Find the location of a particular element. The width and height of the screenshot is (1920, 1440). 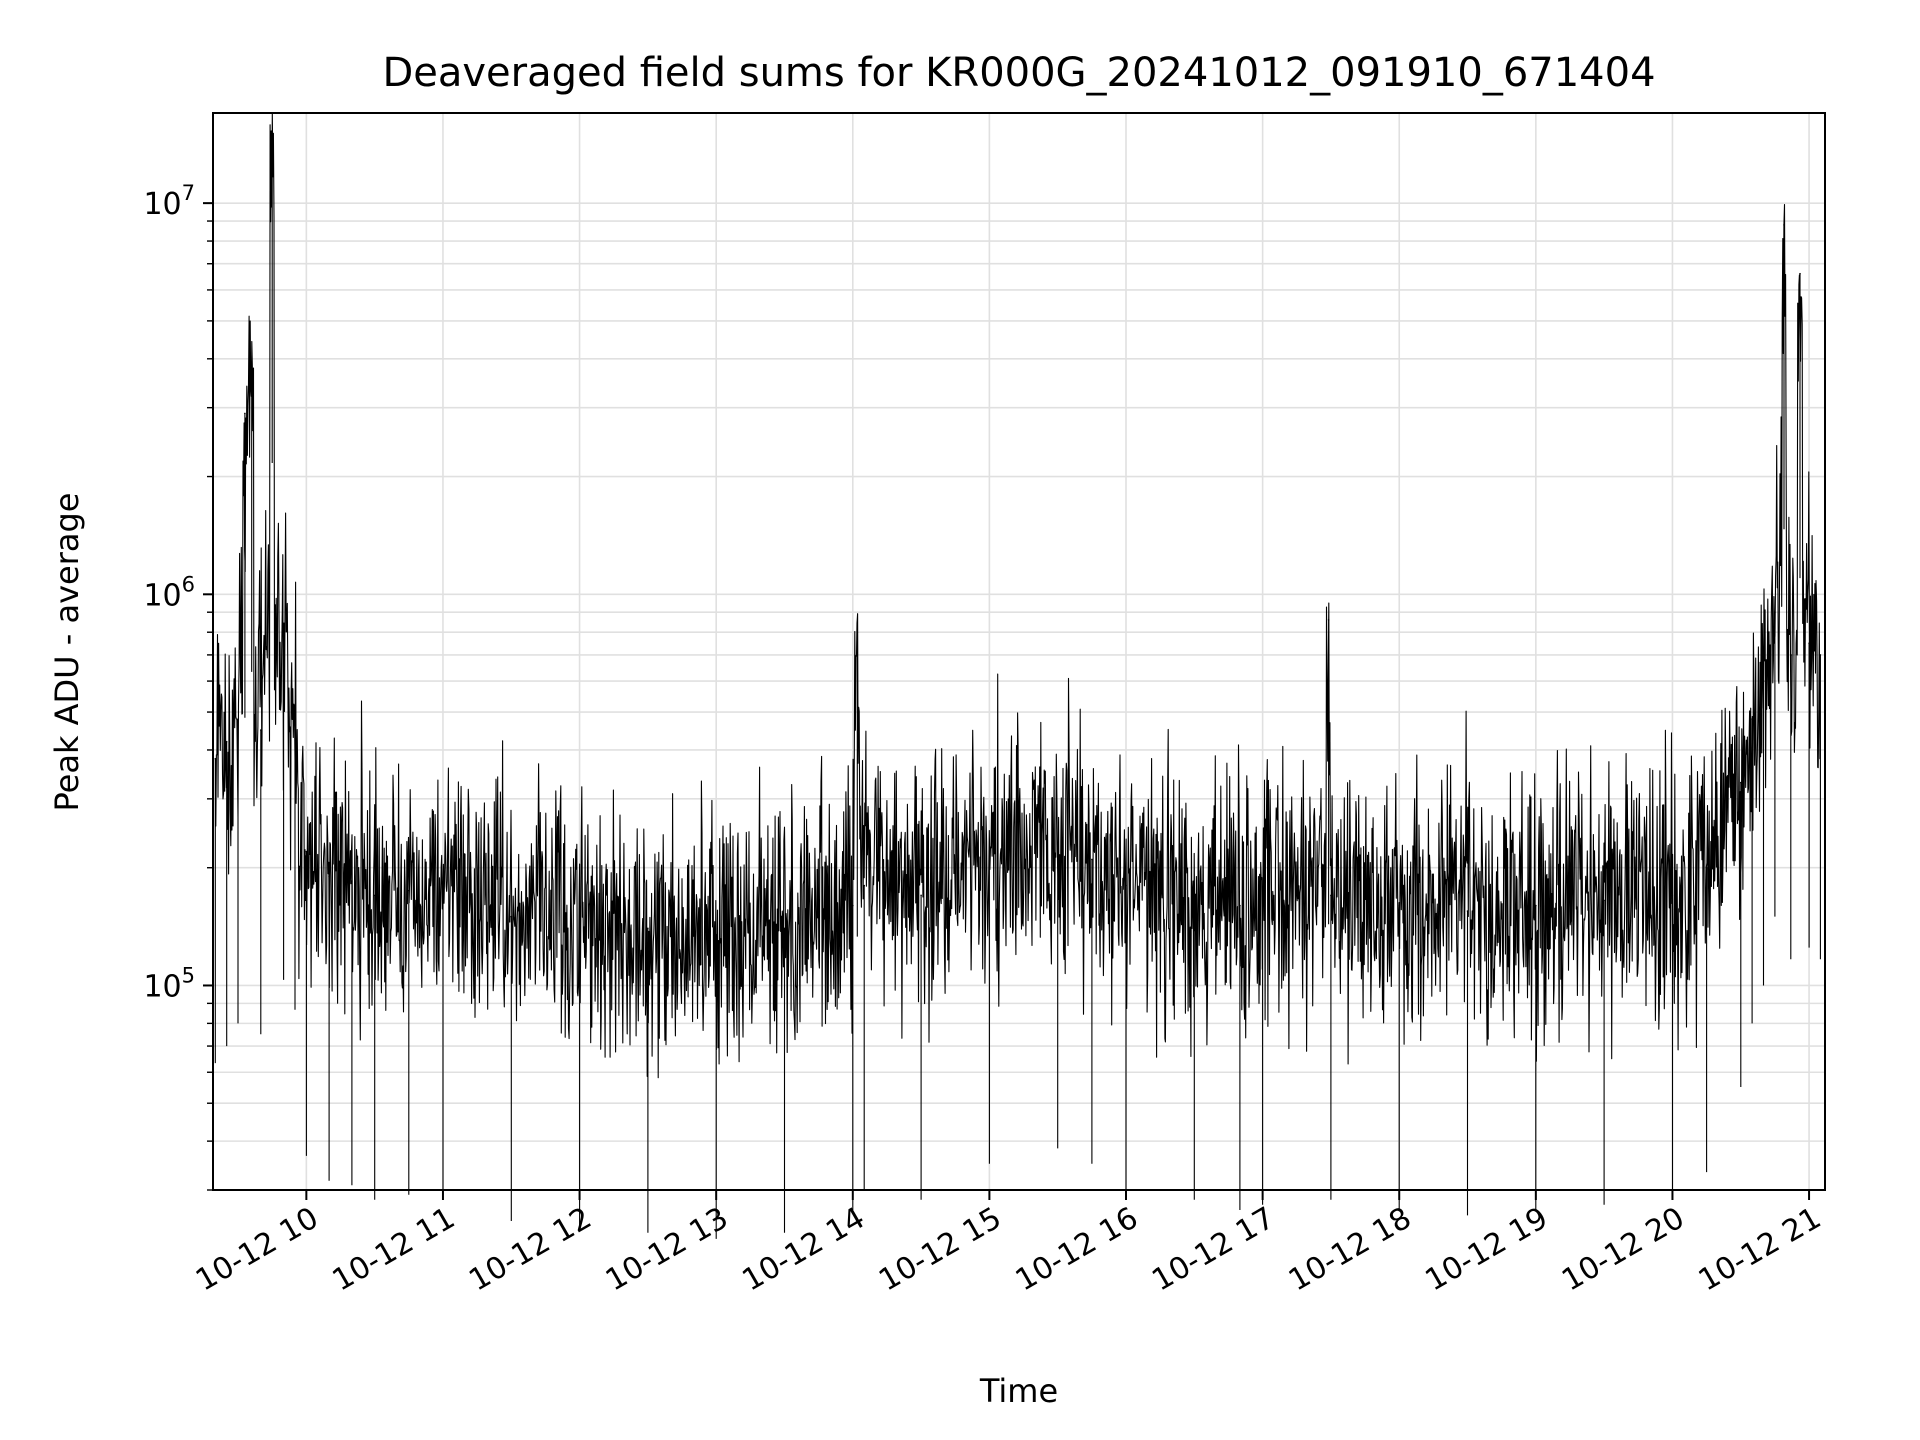

x-tick-label: 10-12 21 is located at coordinates (1760, 1250).